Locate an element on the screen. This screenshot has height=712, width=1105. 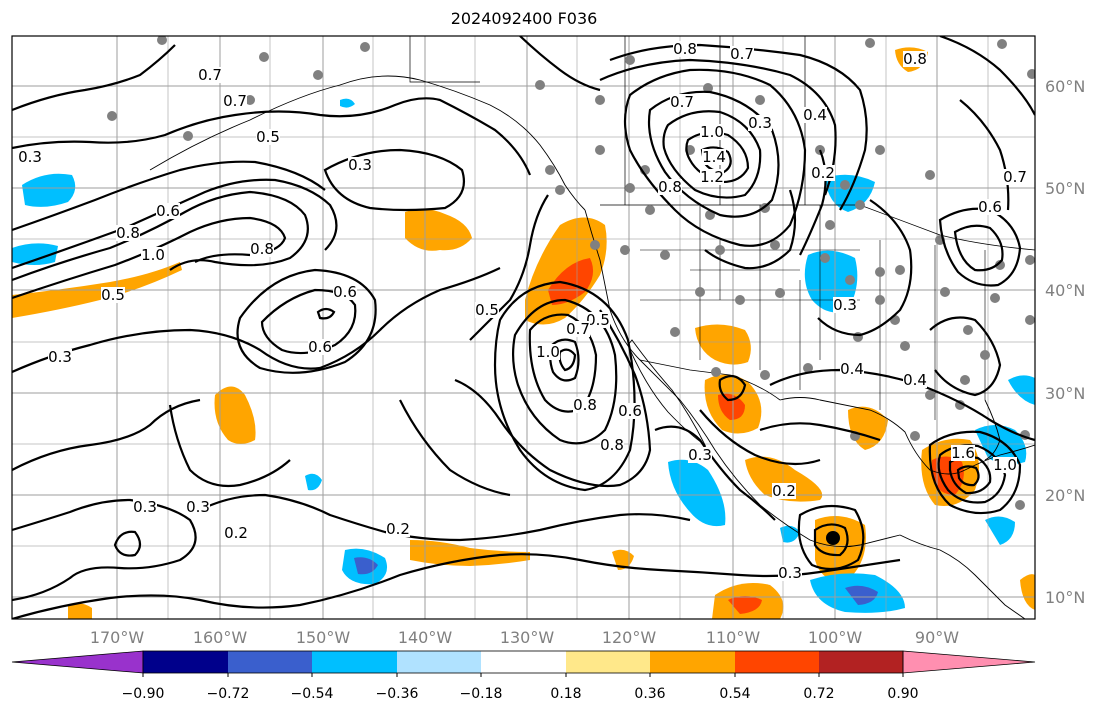
latitude-labels: 60°N 50°N 40°N 30°N 20°N 10°N is located at coordinates (1065, 342).